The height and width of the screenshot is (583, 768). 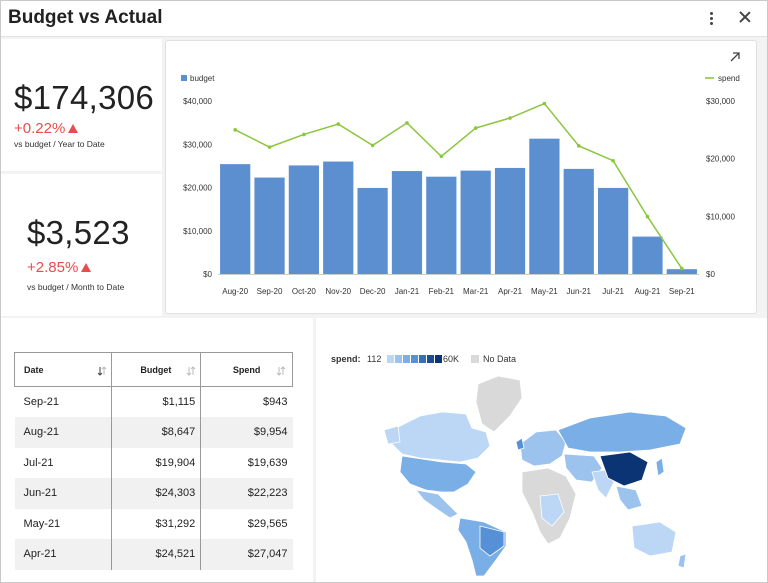 What do you see at coordinates (346, 359) in the screenshot?
I see `map-legend-label: spend:` at bounding box center [346, 359].